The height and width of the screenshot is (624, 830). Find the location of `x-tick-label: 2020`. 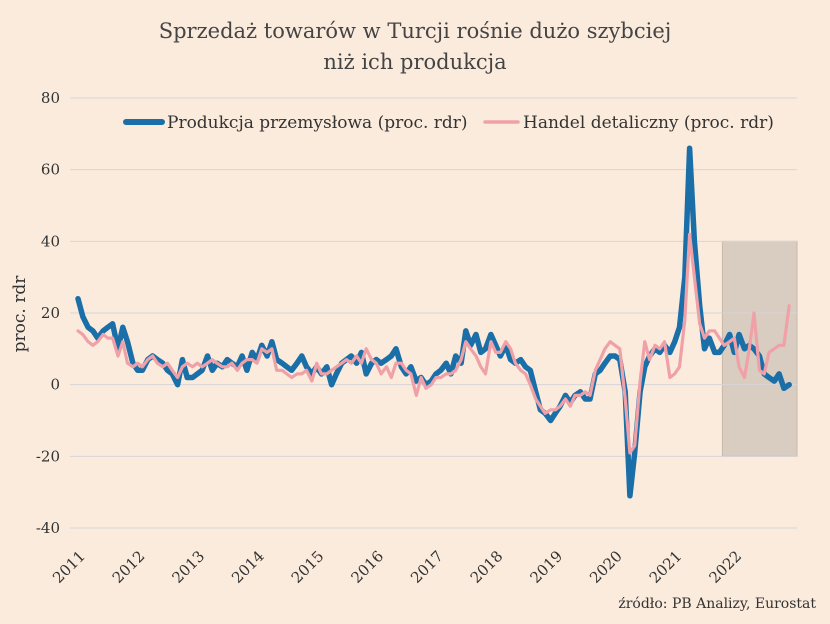

x-tick-label: 2020 is located at coordinates (606, 567).